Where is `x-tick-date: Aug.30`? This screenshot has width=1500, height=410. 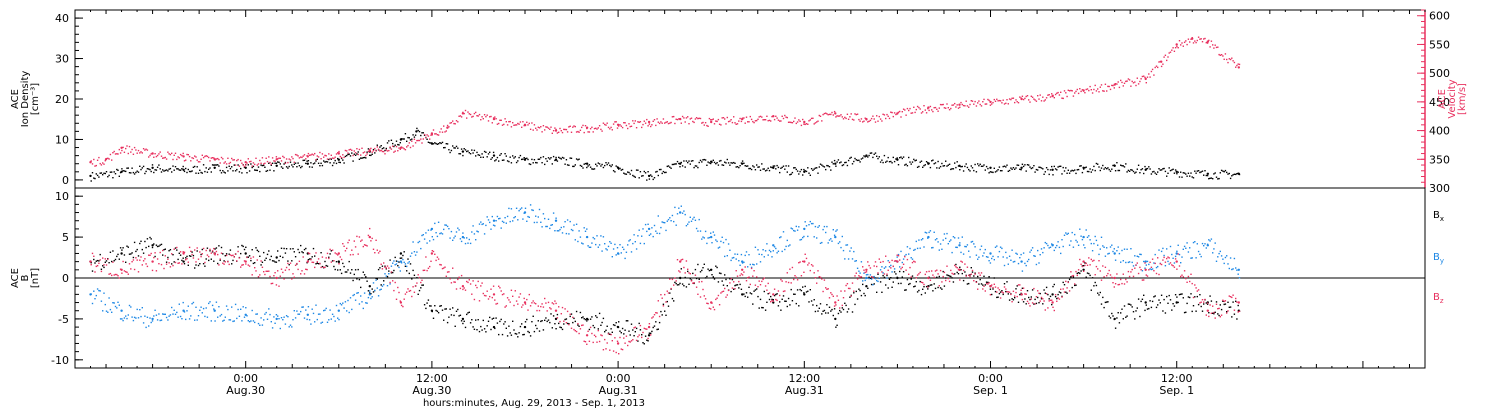 x-tick-date: Aug.30 is located at coordinates (431, 390).